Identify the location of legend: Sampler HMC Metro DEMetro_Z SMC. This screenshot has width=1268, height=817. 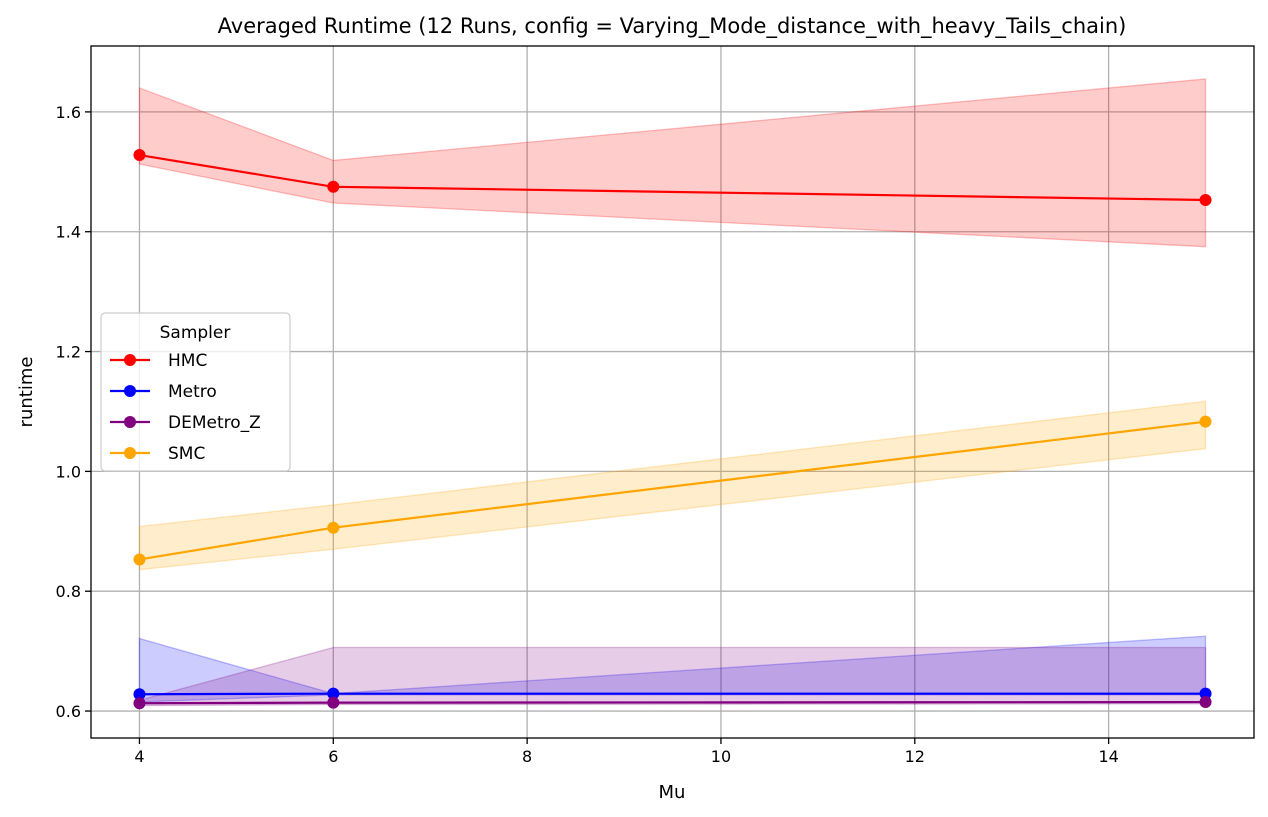
(195, 392).